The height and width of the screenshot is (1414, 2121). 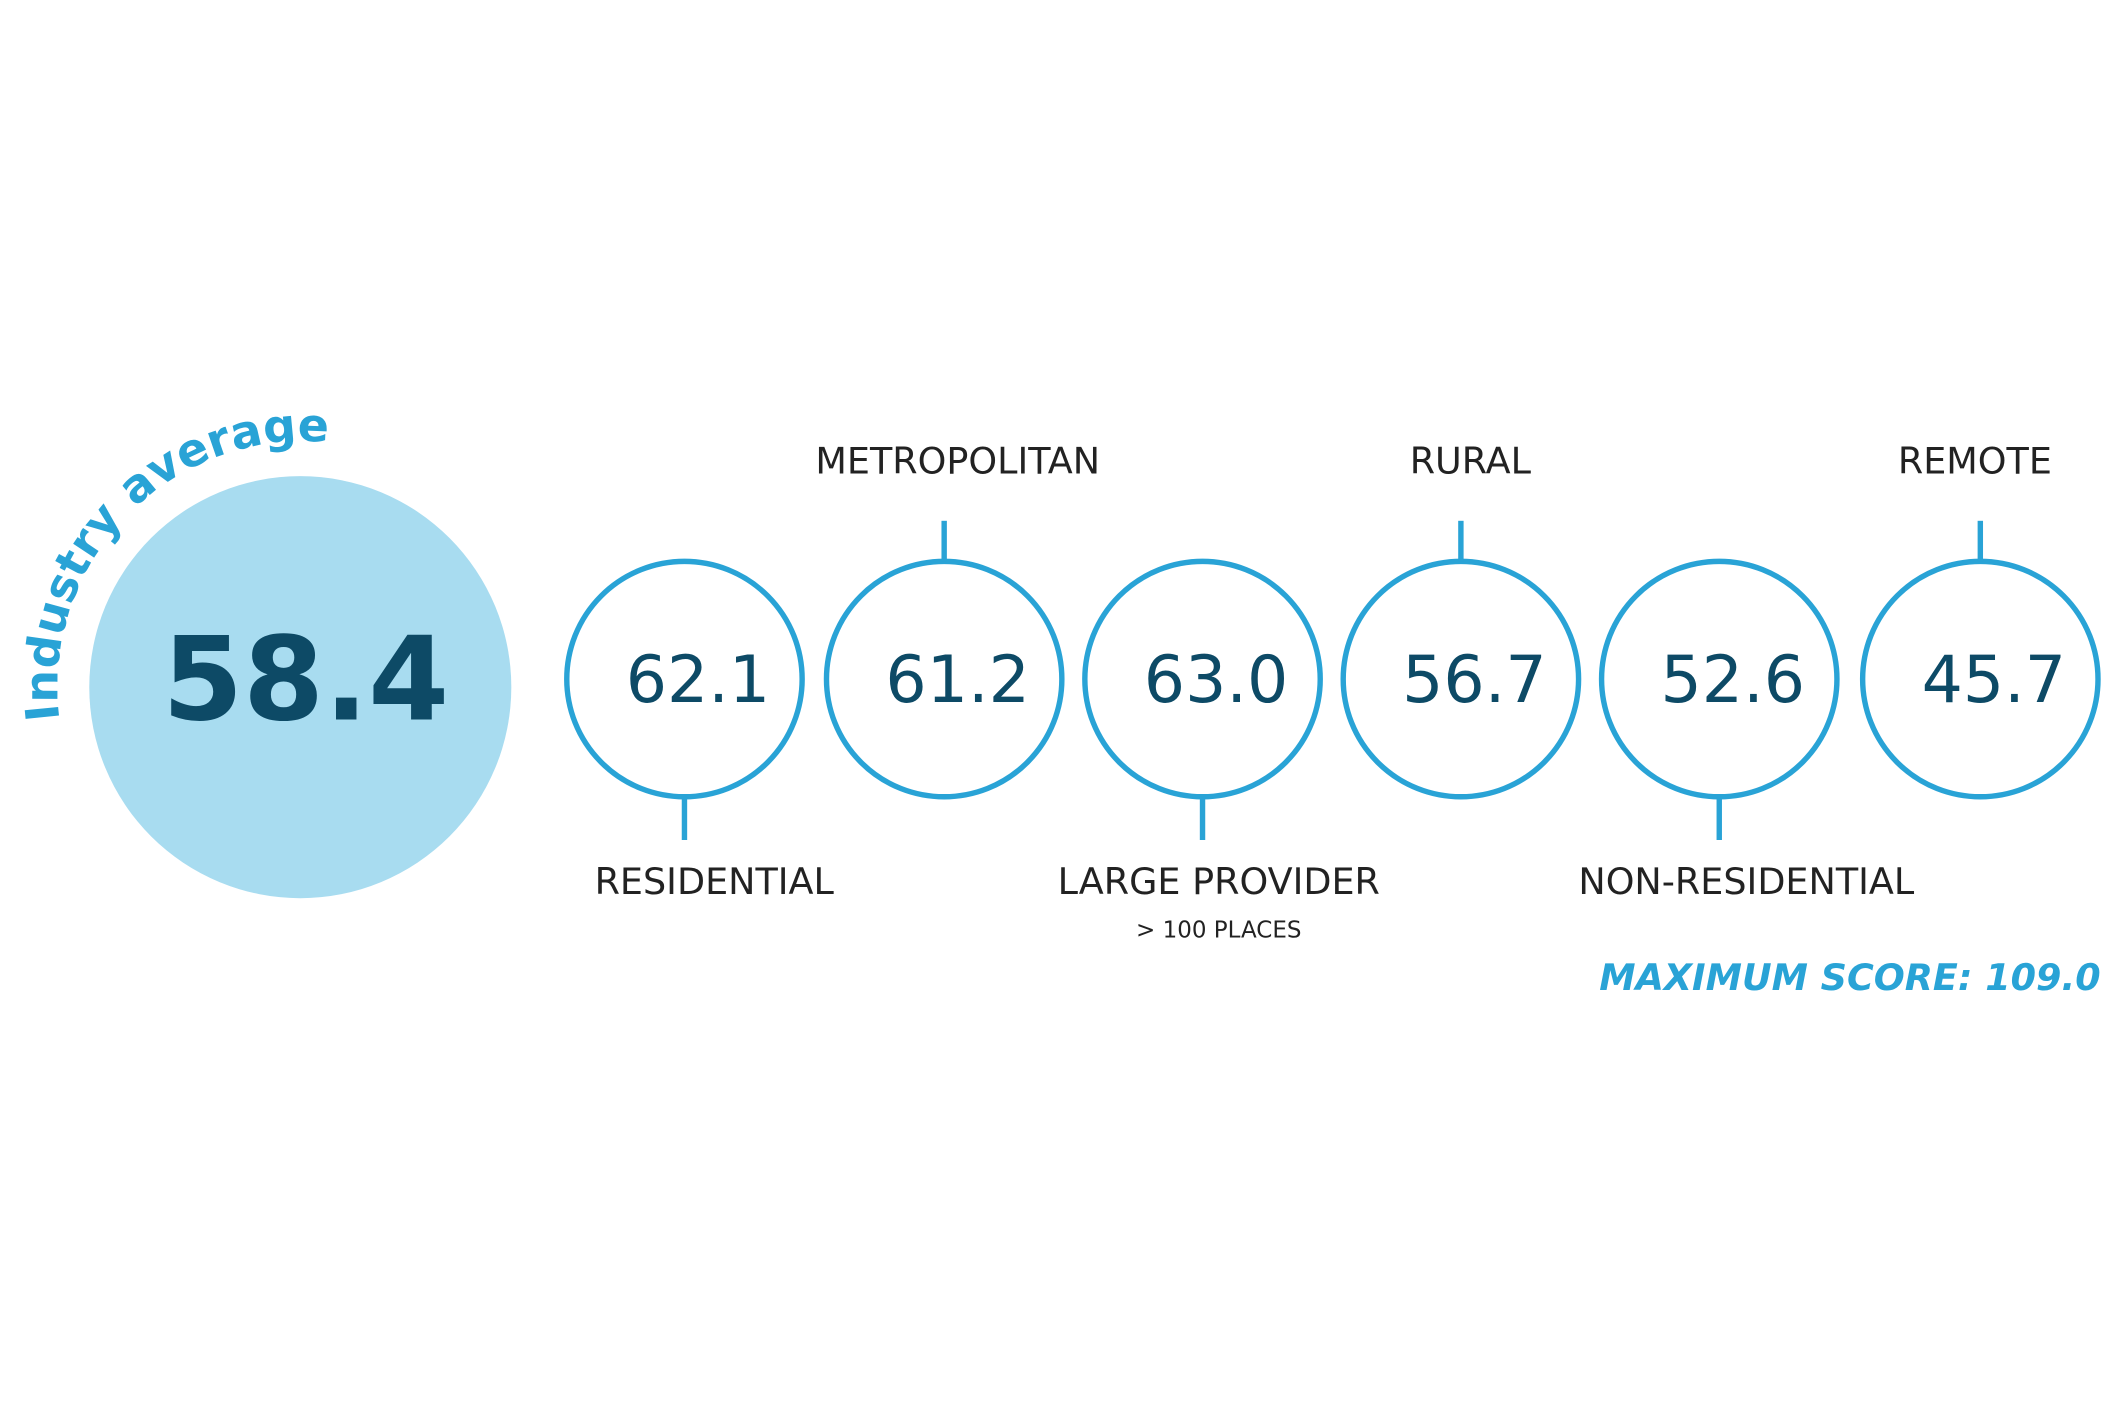 What do you see at coordinates (1218, 930) in the screenshot?
I see `score-sublabel: > 100 PLACES` at bounding box center [1218, 930].